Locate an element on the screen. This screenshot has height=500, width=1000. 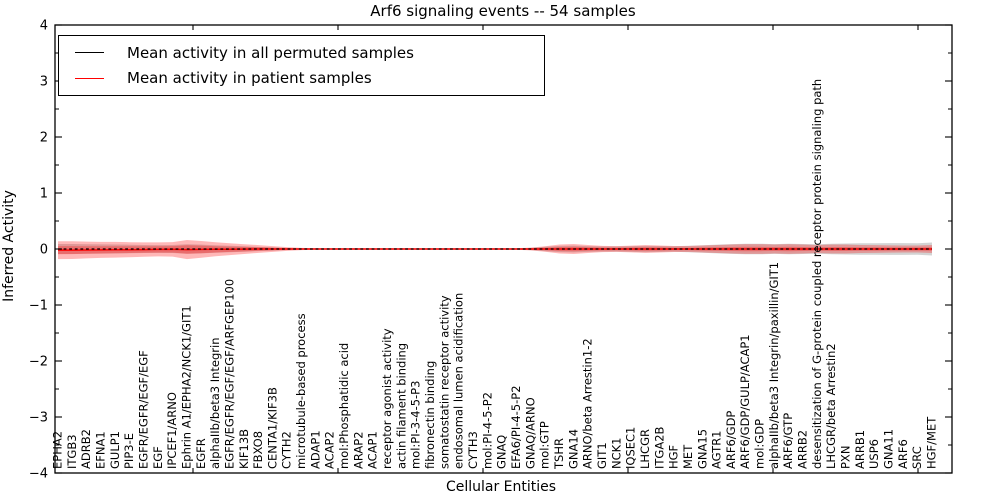
x-tick-label: GIT1 is located at coordinates (602, 455).